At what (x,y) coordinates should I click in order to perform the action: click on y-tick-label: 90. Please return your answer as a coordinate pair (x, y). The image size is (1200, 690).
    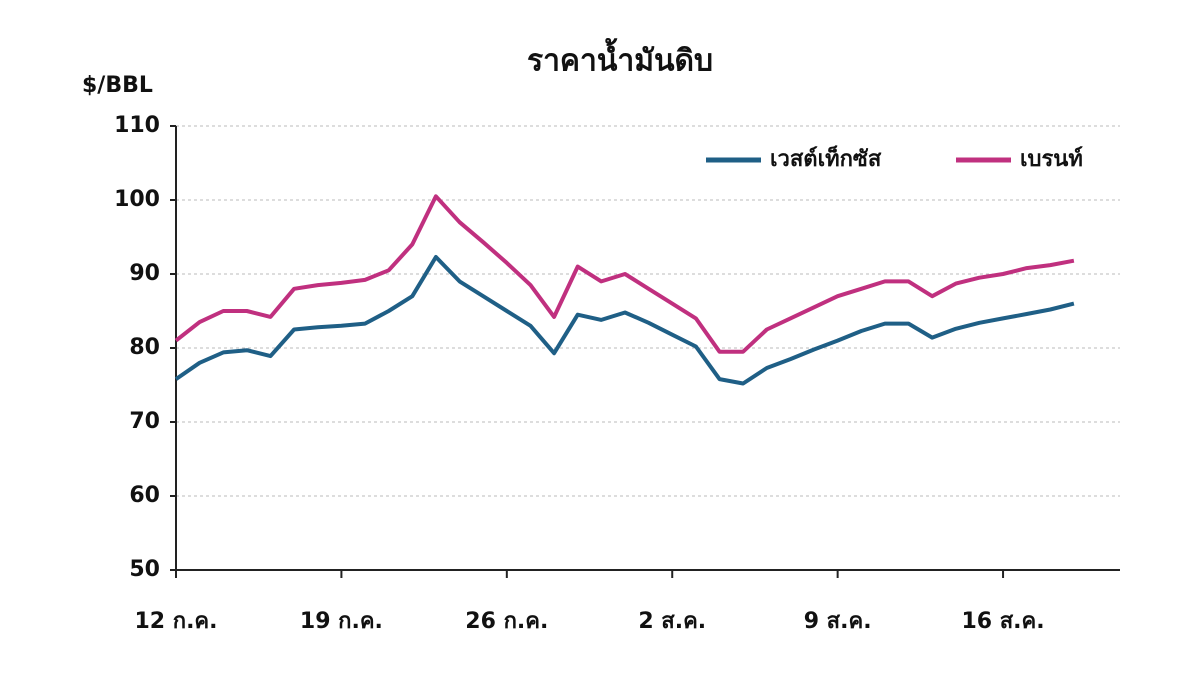
    Looking at the image, I should click on (144, 273).